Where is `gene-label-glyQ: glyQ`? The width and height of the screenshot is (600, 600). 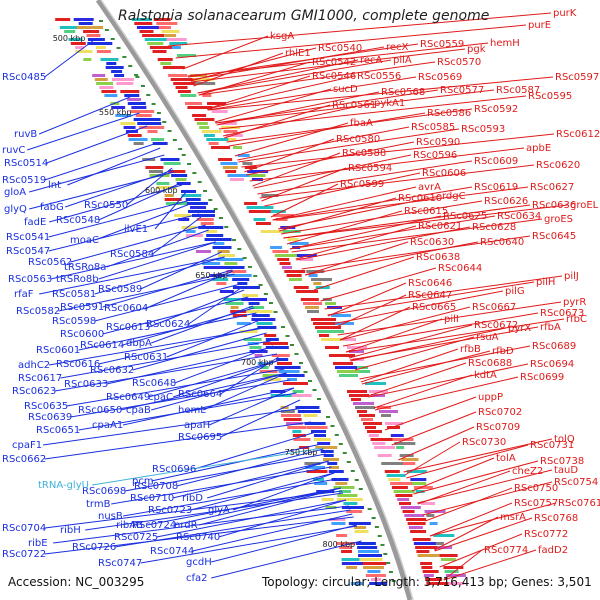 gene-label-glyQ: glyQ is located at coordinates (15, 209).